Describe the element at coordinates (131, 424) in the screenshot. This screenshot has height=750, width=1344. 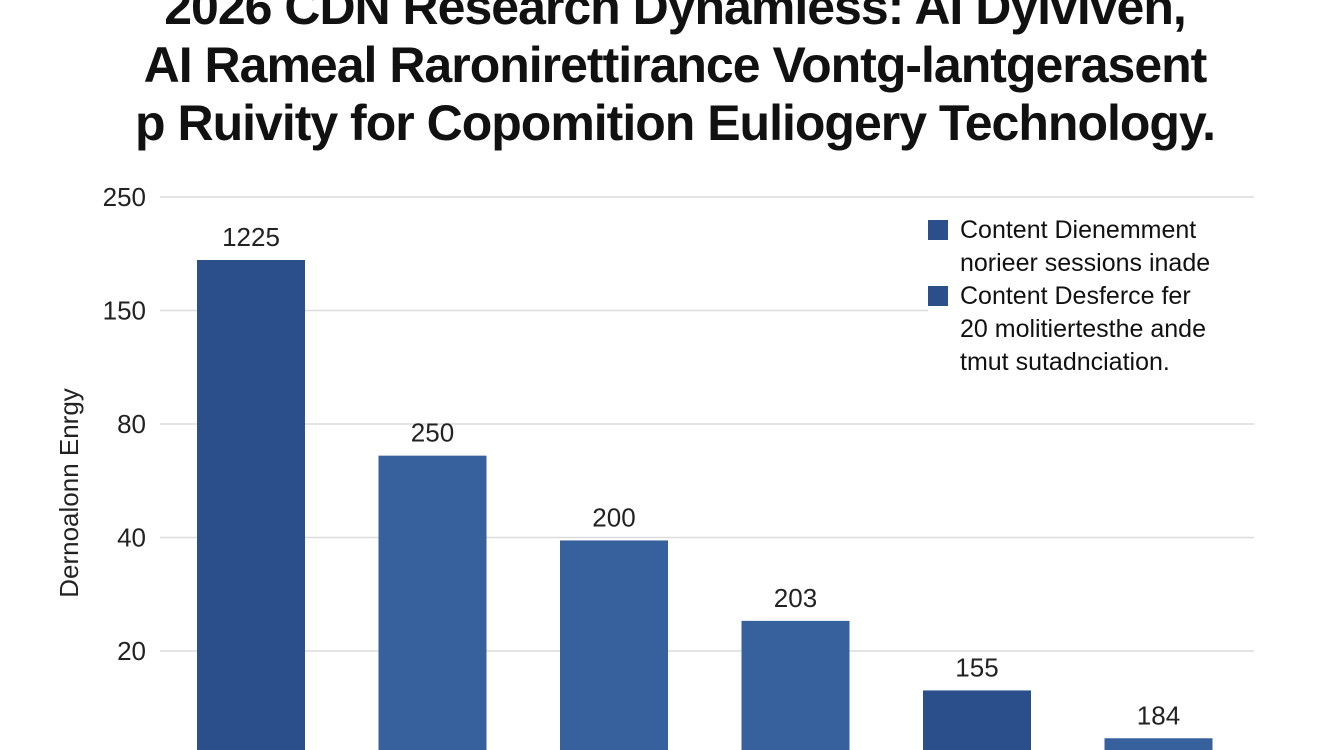
I see `y-tick-label: 80` at that location.